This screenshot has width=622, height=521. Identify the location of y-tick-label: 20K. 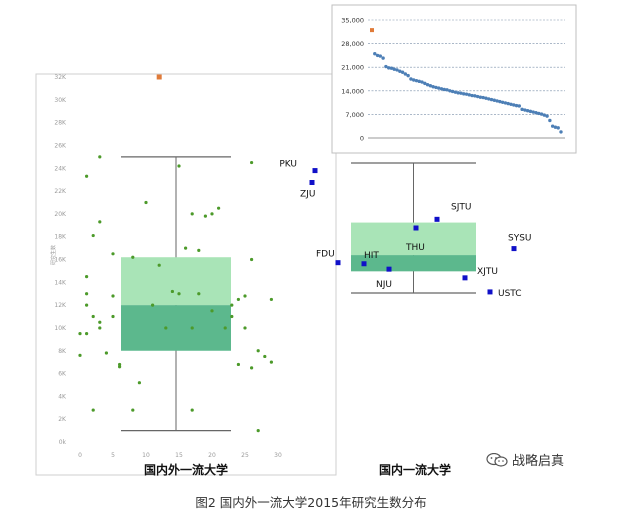
(60, 214).